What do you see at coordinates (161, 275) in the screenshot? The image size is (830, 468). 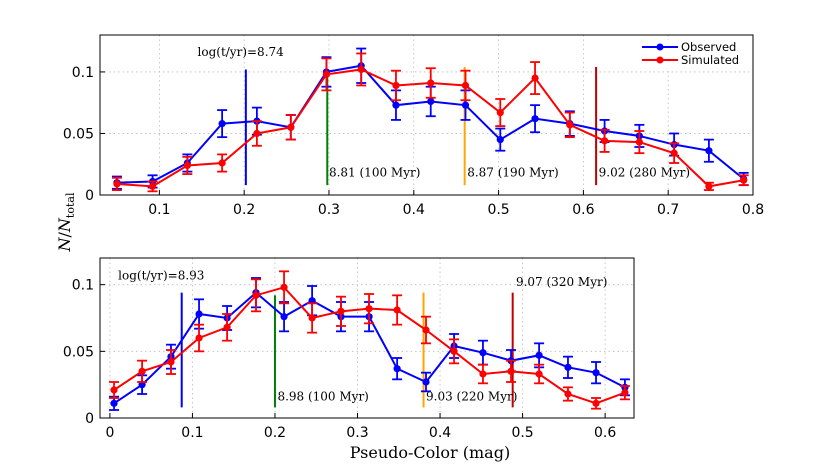 I see `annotation: log(t/yr)=8.93` at bounding box center [161, 275].